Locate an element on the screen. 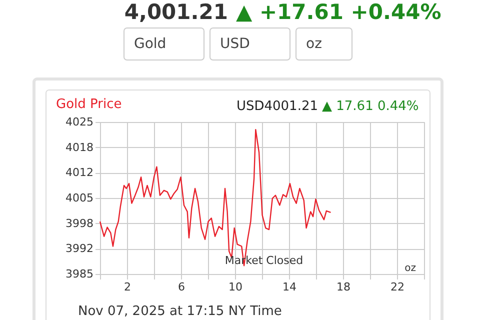 The height and width of the screenshot is (320, 480). annotation: oz is located at coordinates (410, 268).